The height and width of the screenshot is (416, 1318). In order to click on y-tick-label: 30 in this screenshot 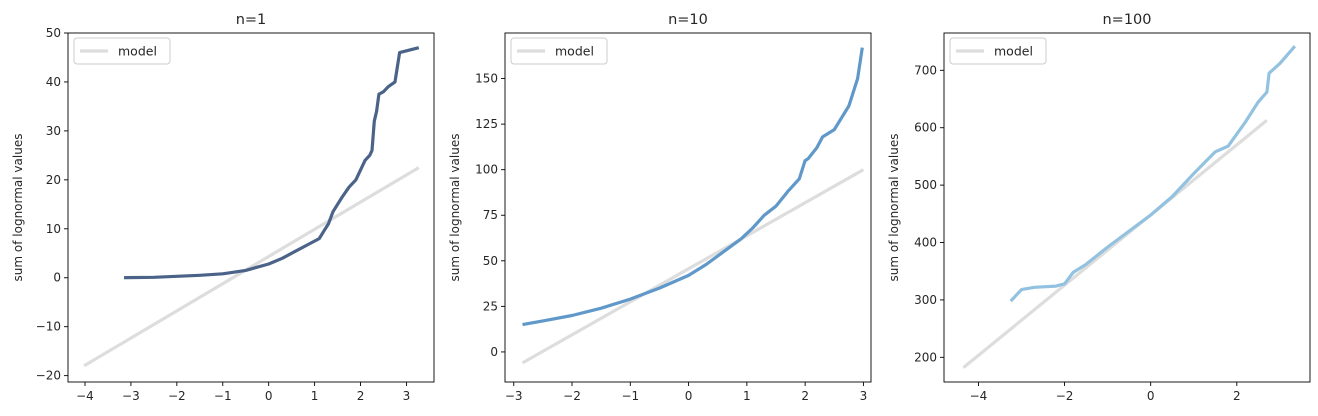, I will do `click(53, 131)`.